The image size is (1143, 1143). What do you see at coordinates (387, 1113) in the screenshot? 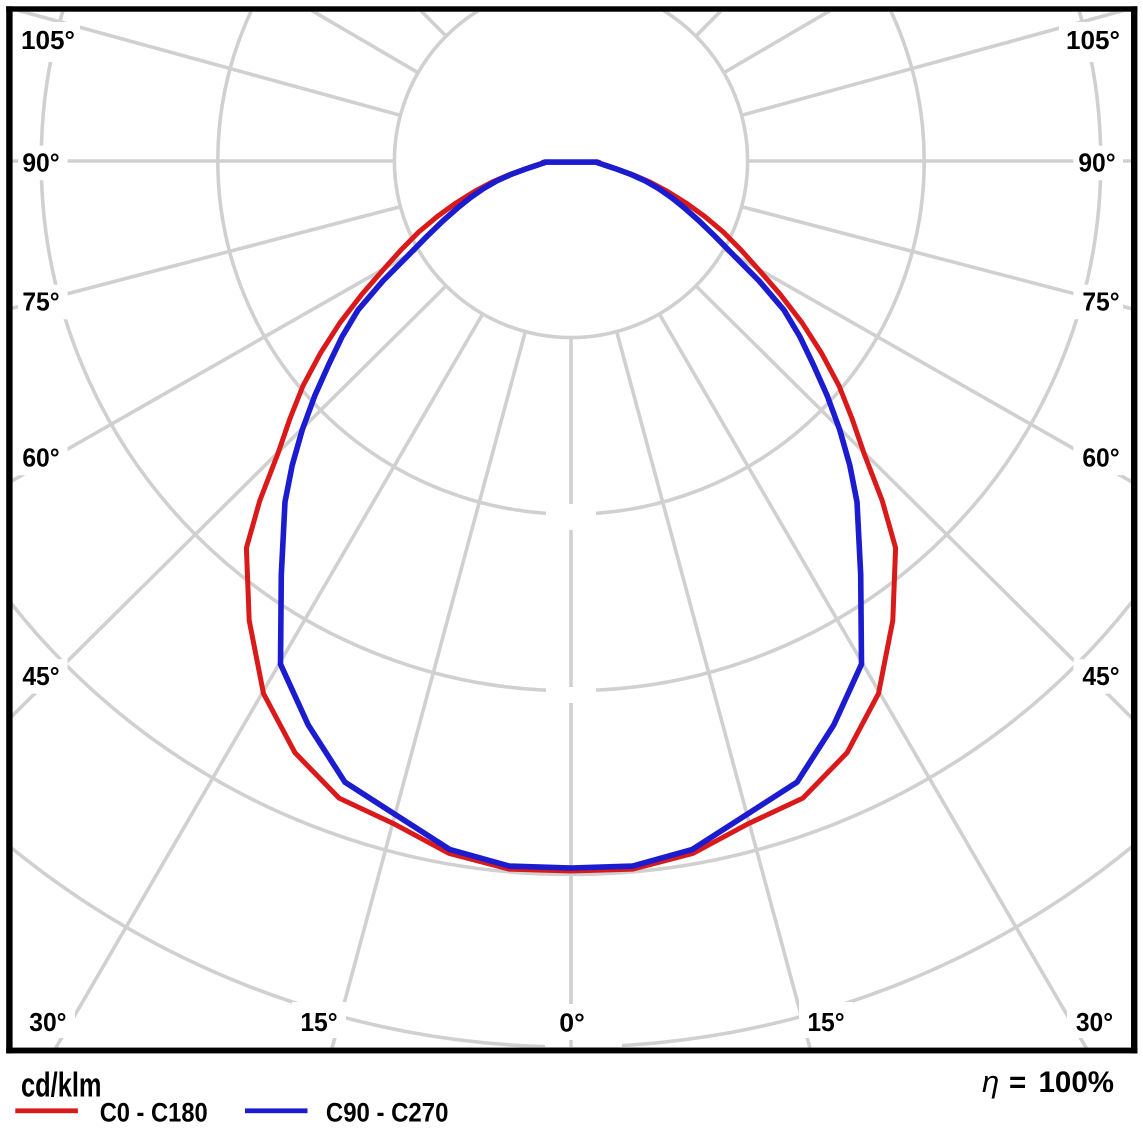
I see `svg-text: C90 - C270` at bounding box center [387, 1113].